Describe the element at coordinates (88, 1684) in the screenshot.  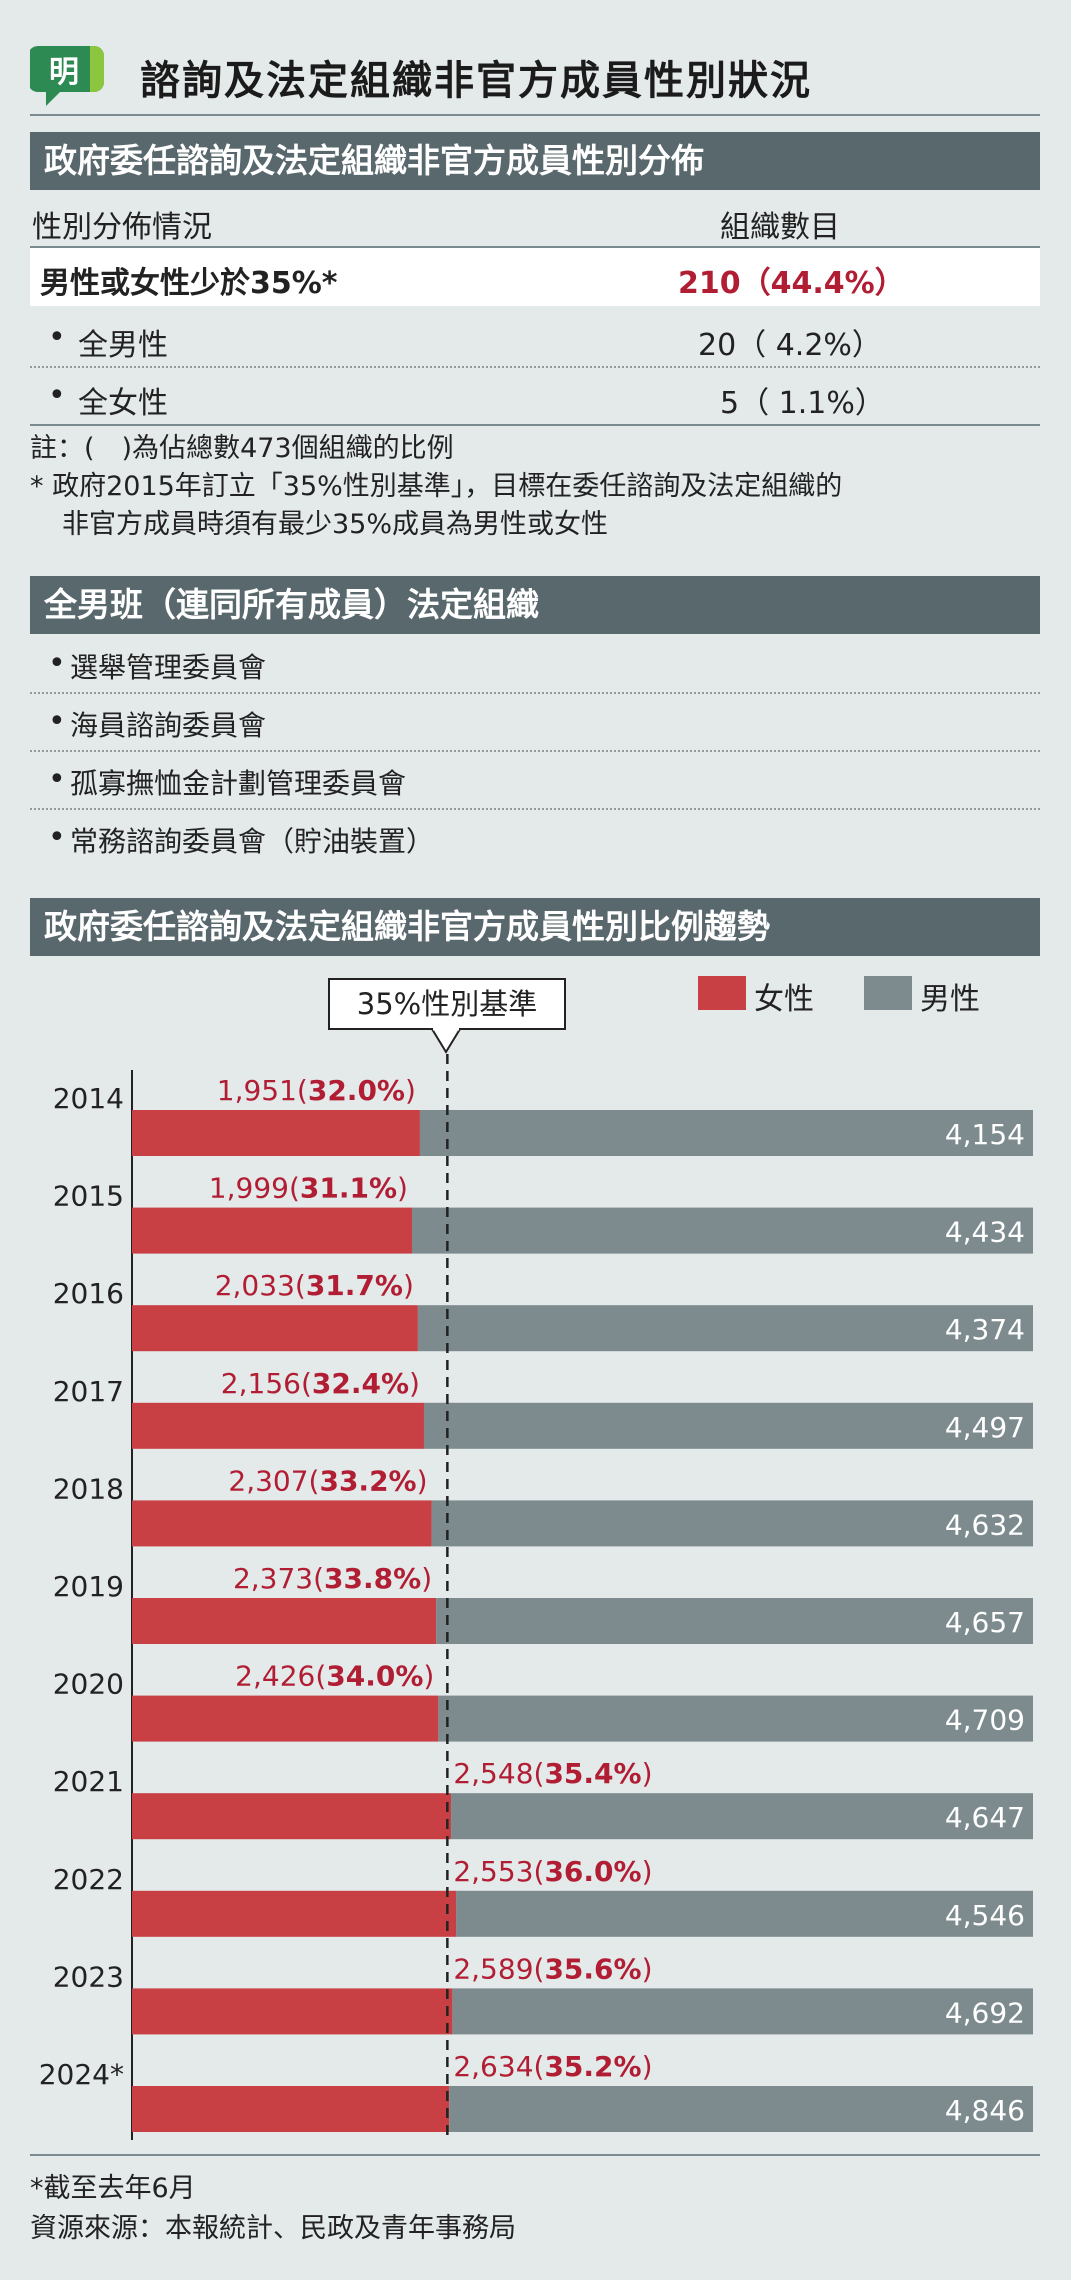
I see `year-tick-label: 2020` at that location.